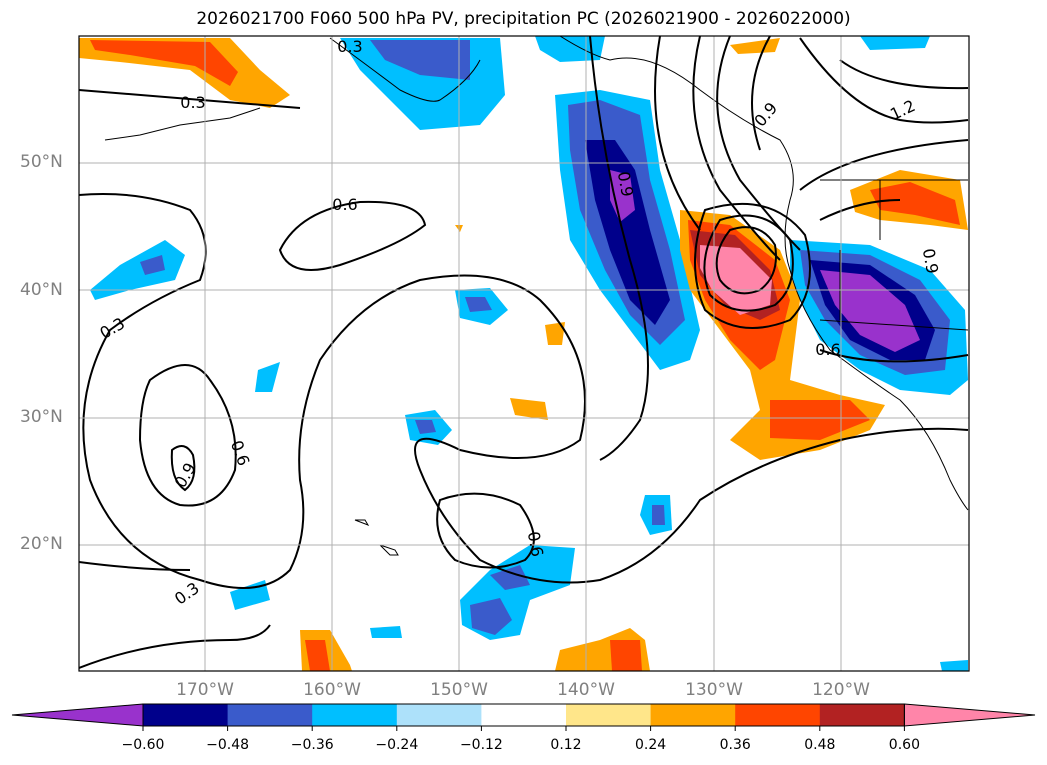  Describe the element at coordinates (312, 745) in the screenshot. I see `colorbar-tick-label: −0.36` at that location.